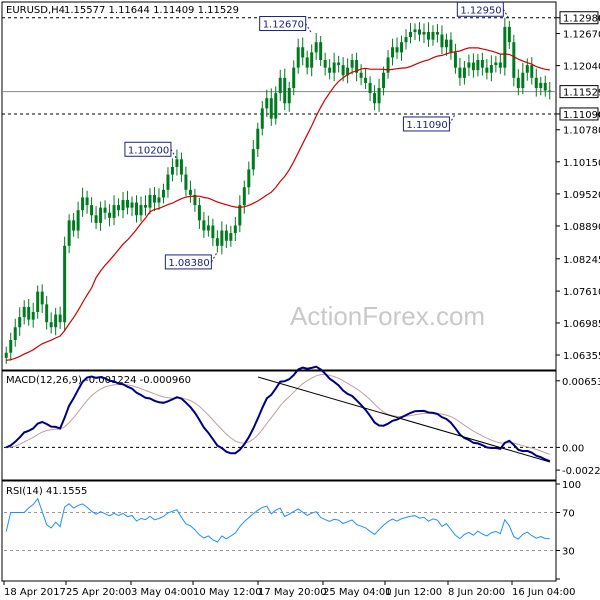  What do you see at coordinates (581, 382) in the screenshot?
I see `macd-tick-label: 0.006534` at bounding box center [581, 382].